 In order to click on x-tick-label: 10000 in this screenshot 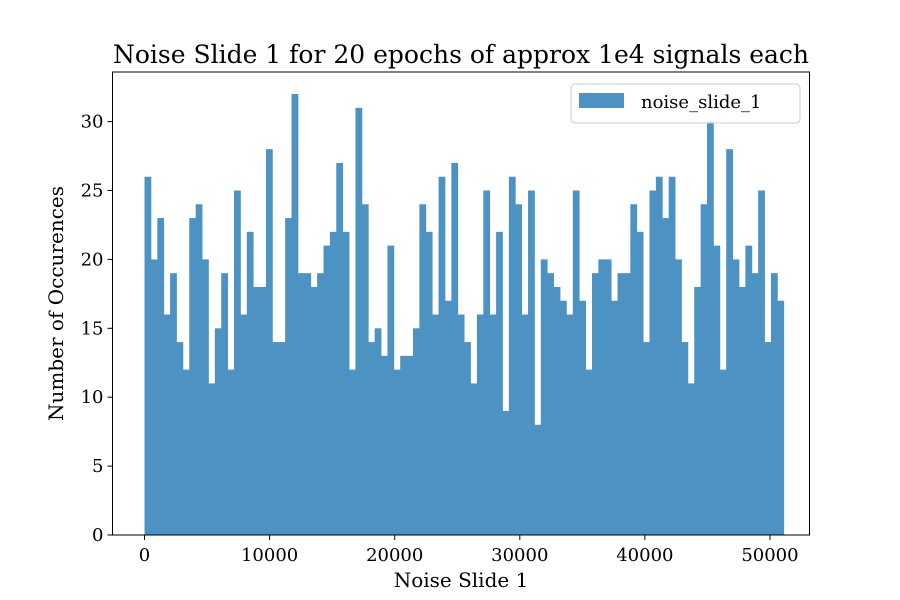, I will do `click(269, 555)`.